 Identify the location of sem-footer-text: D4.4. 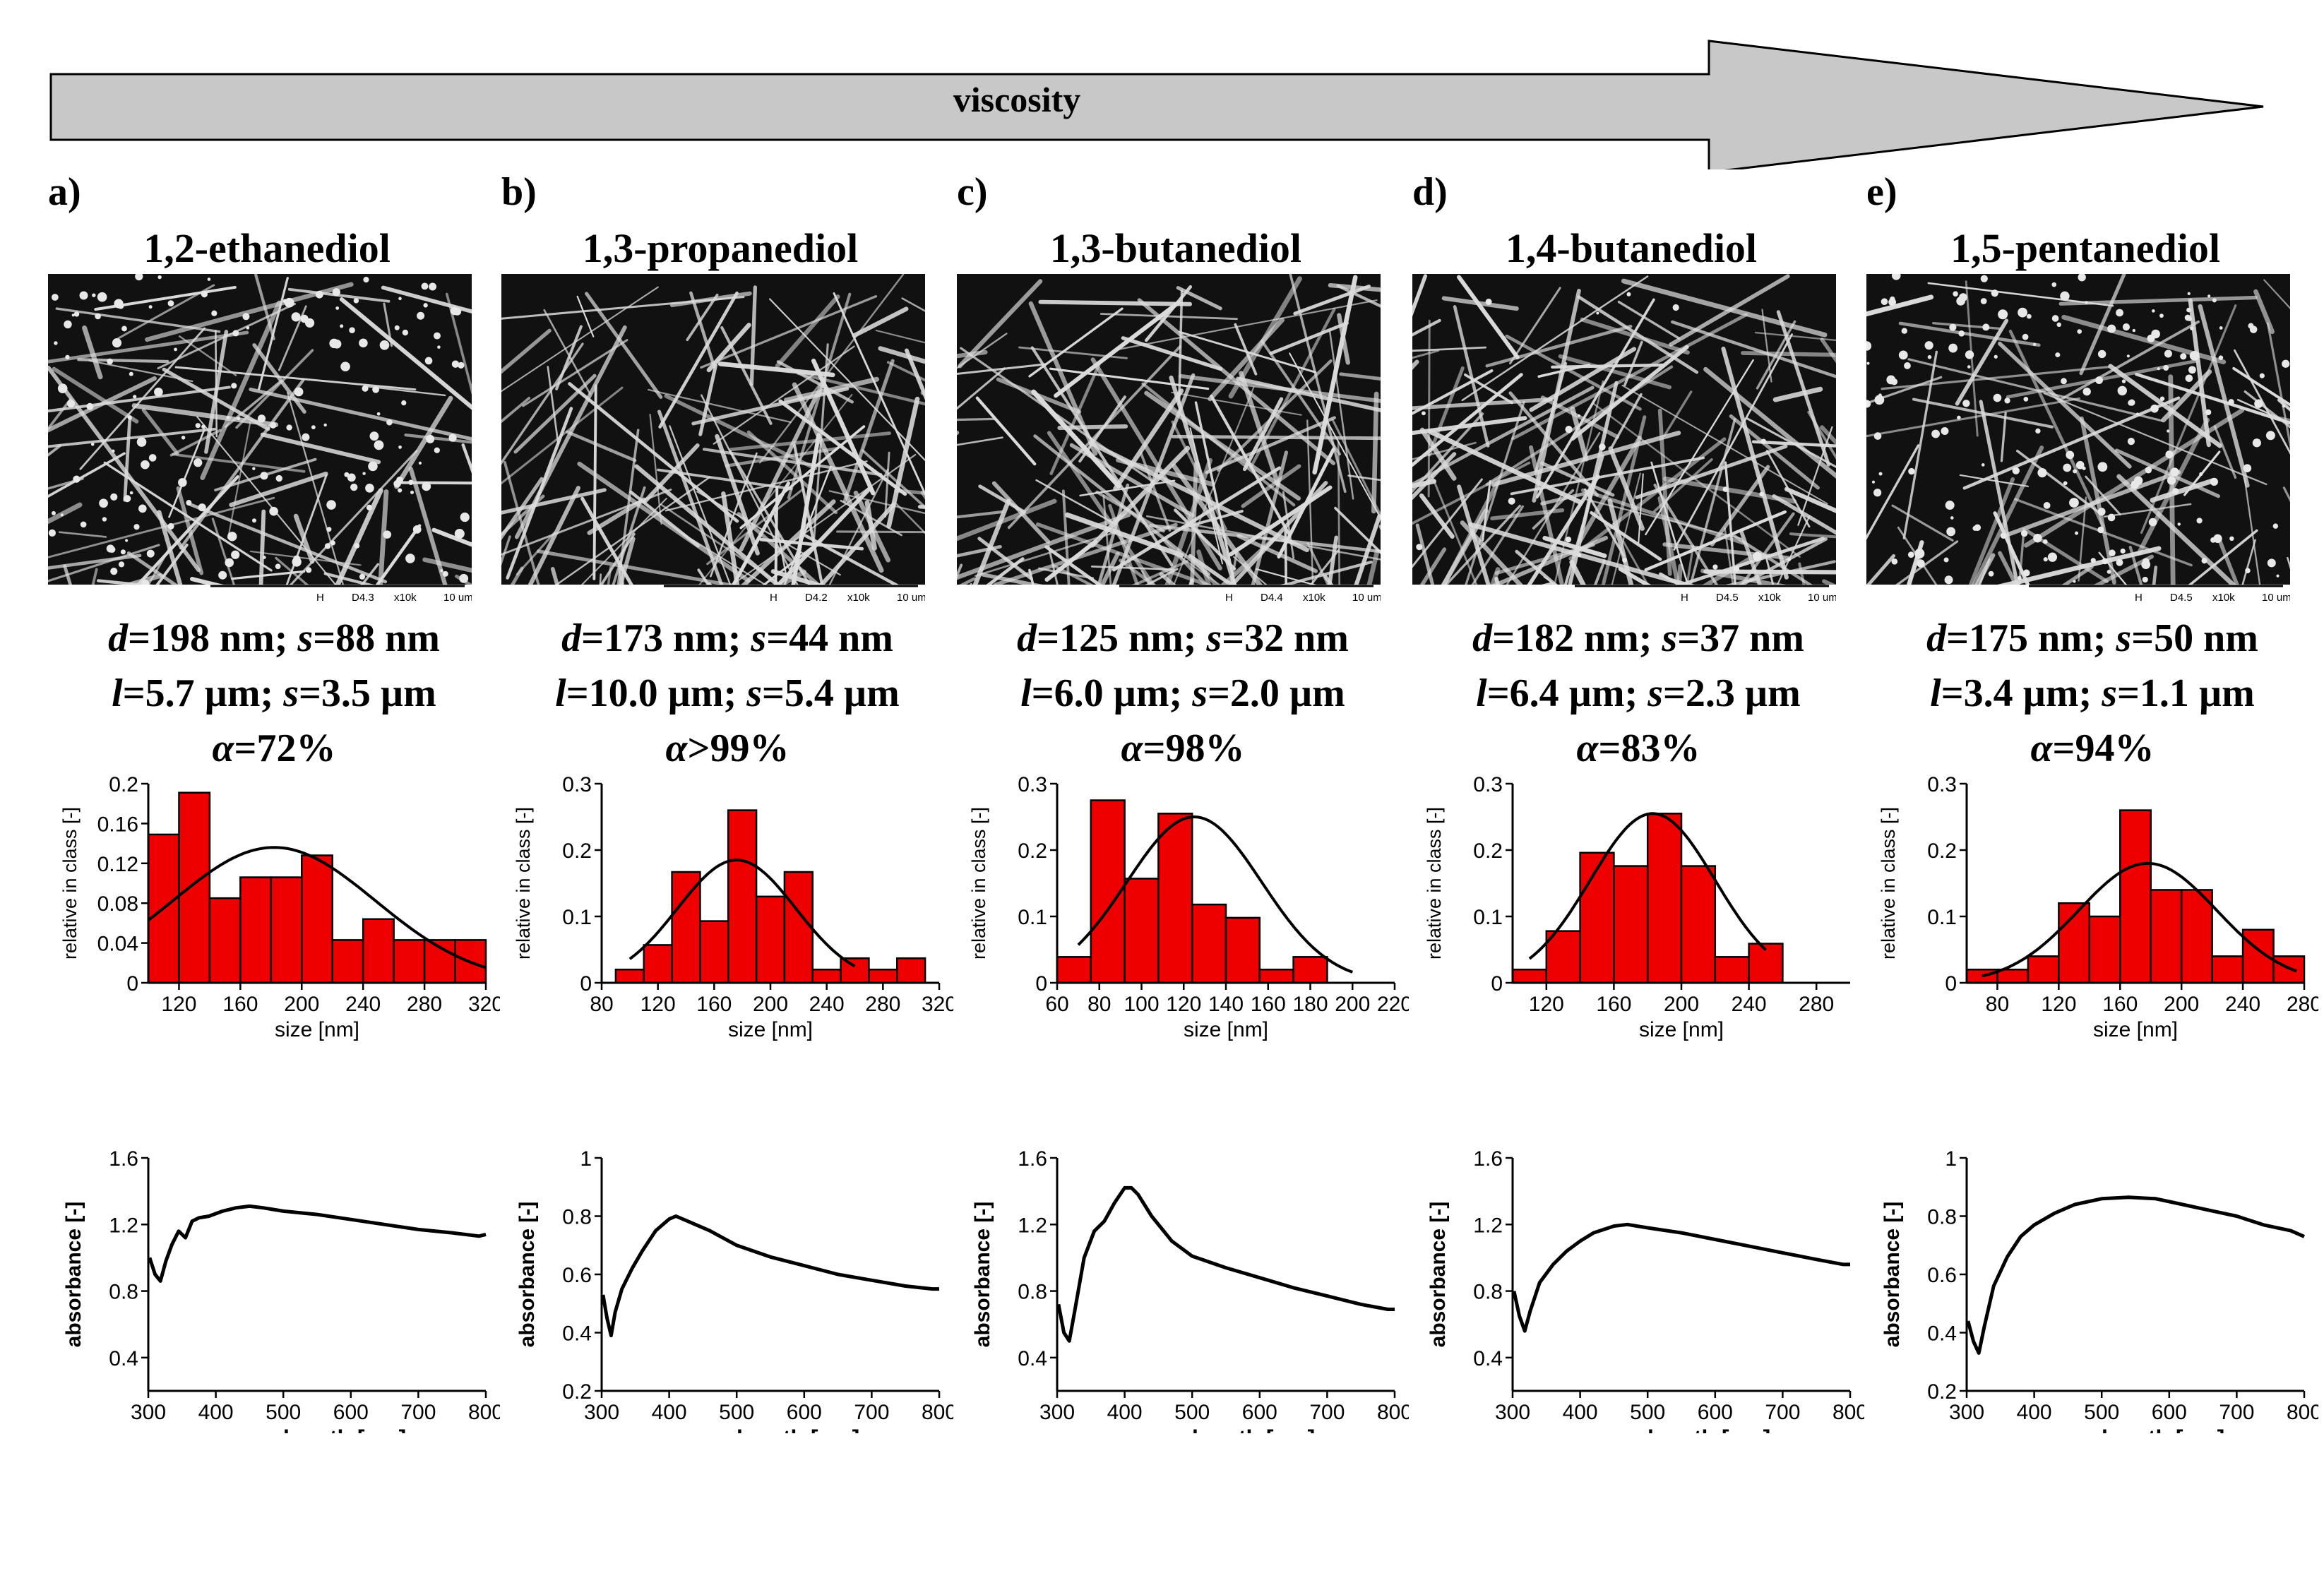
(1272, 598).